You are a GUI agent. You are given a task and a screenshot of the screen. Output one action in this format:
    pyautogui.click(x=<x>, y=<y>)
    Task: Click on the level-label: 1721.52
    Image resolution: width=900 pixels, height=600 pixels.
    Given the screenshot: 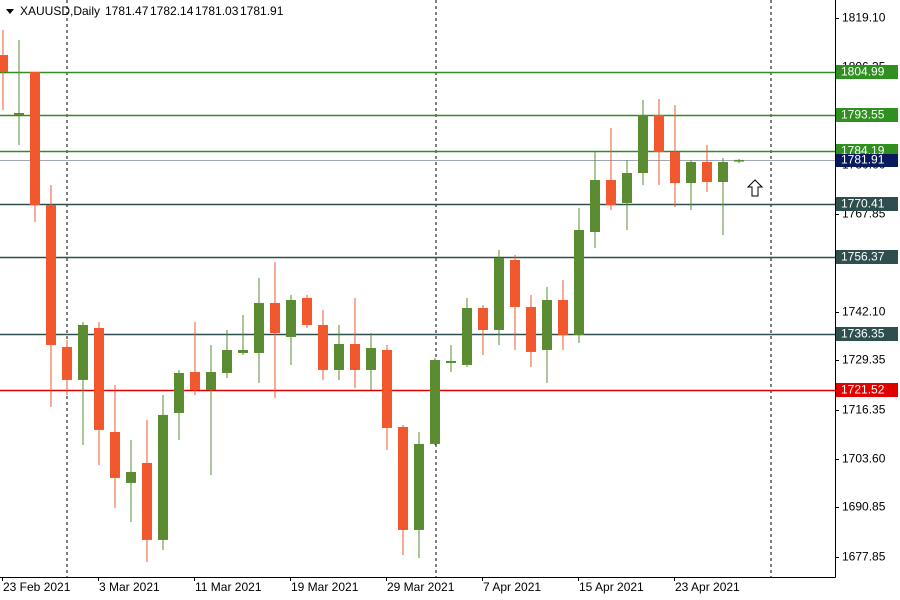 What is the action you would take?
    pyautogui.click(x=863, y=390)
    